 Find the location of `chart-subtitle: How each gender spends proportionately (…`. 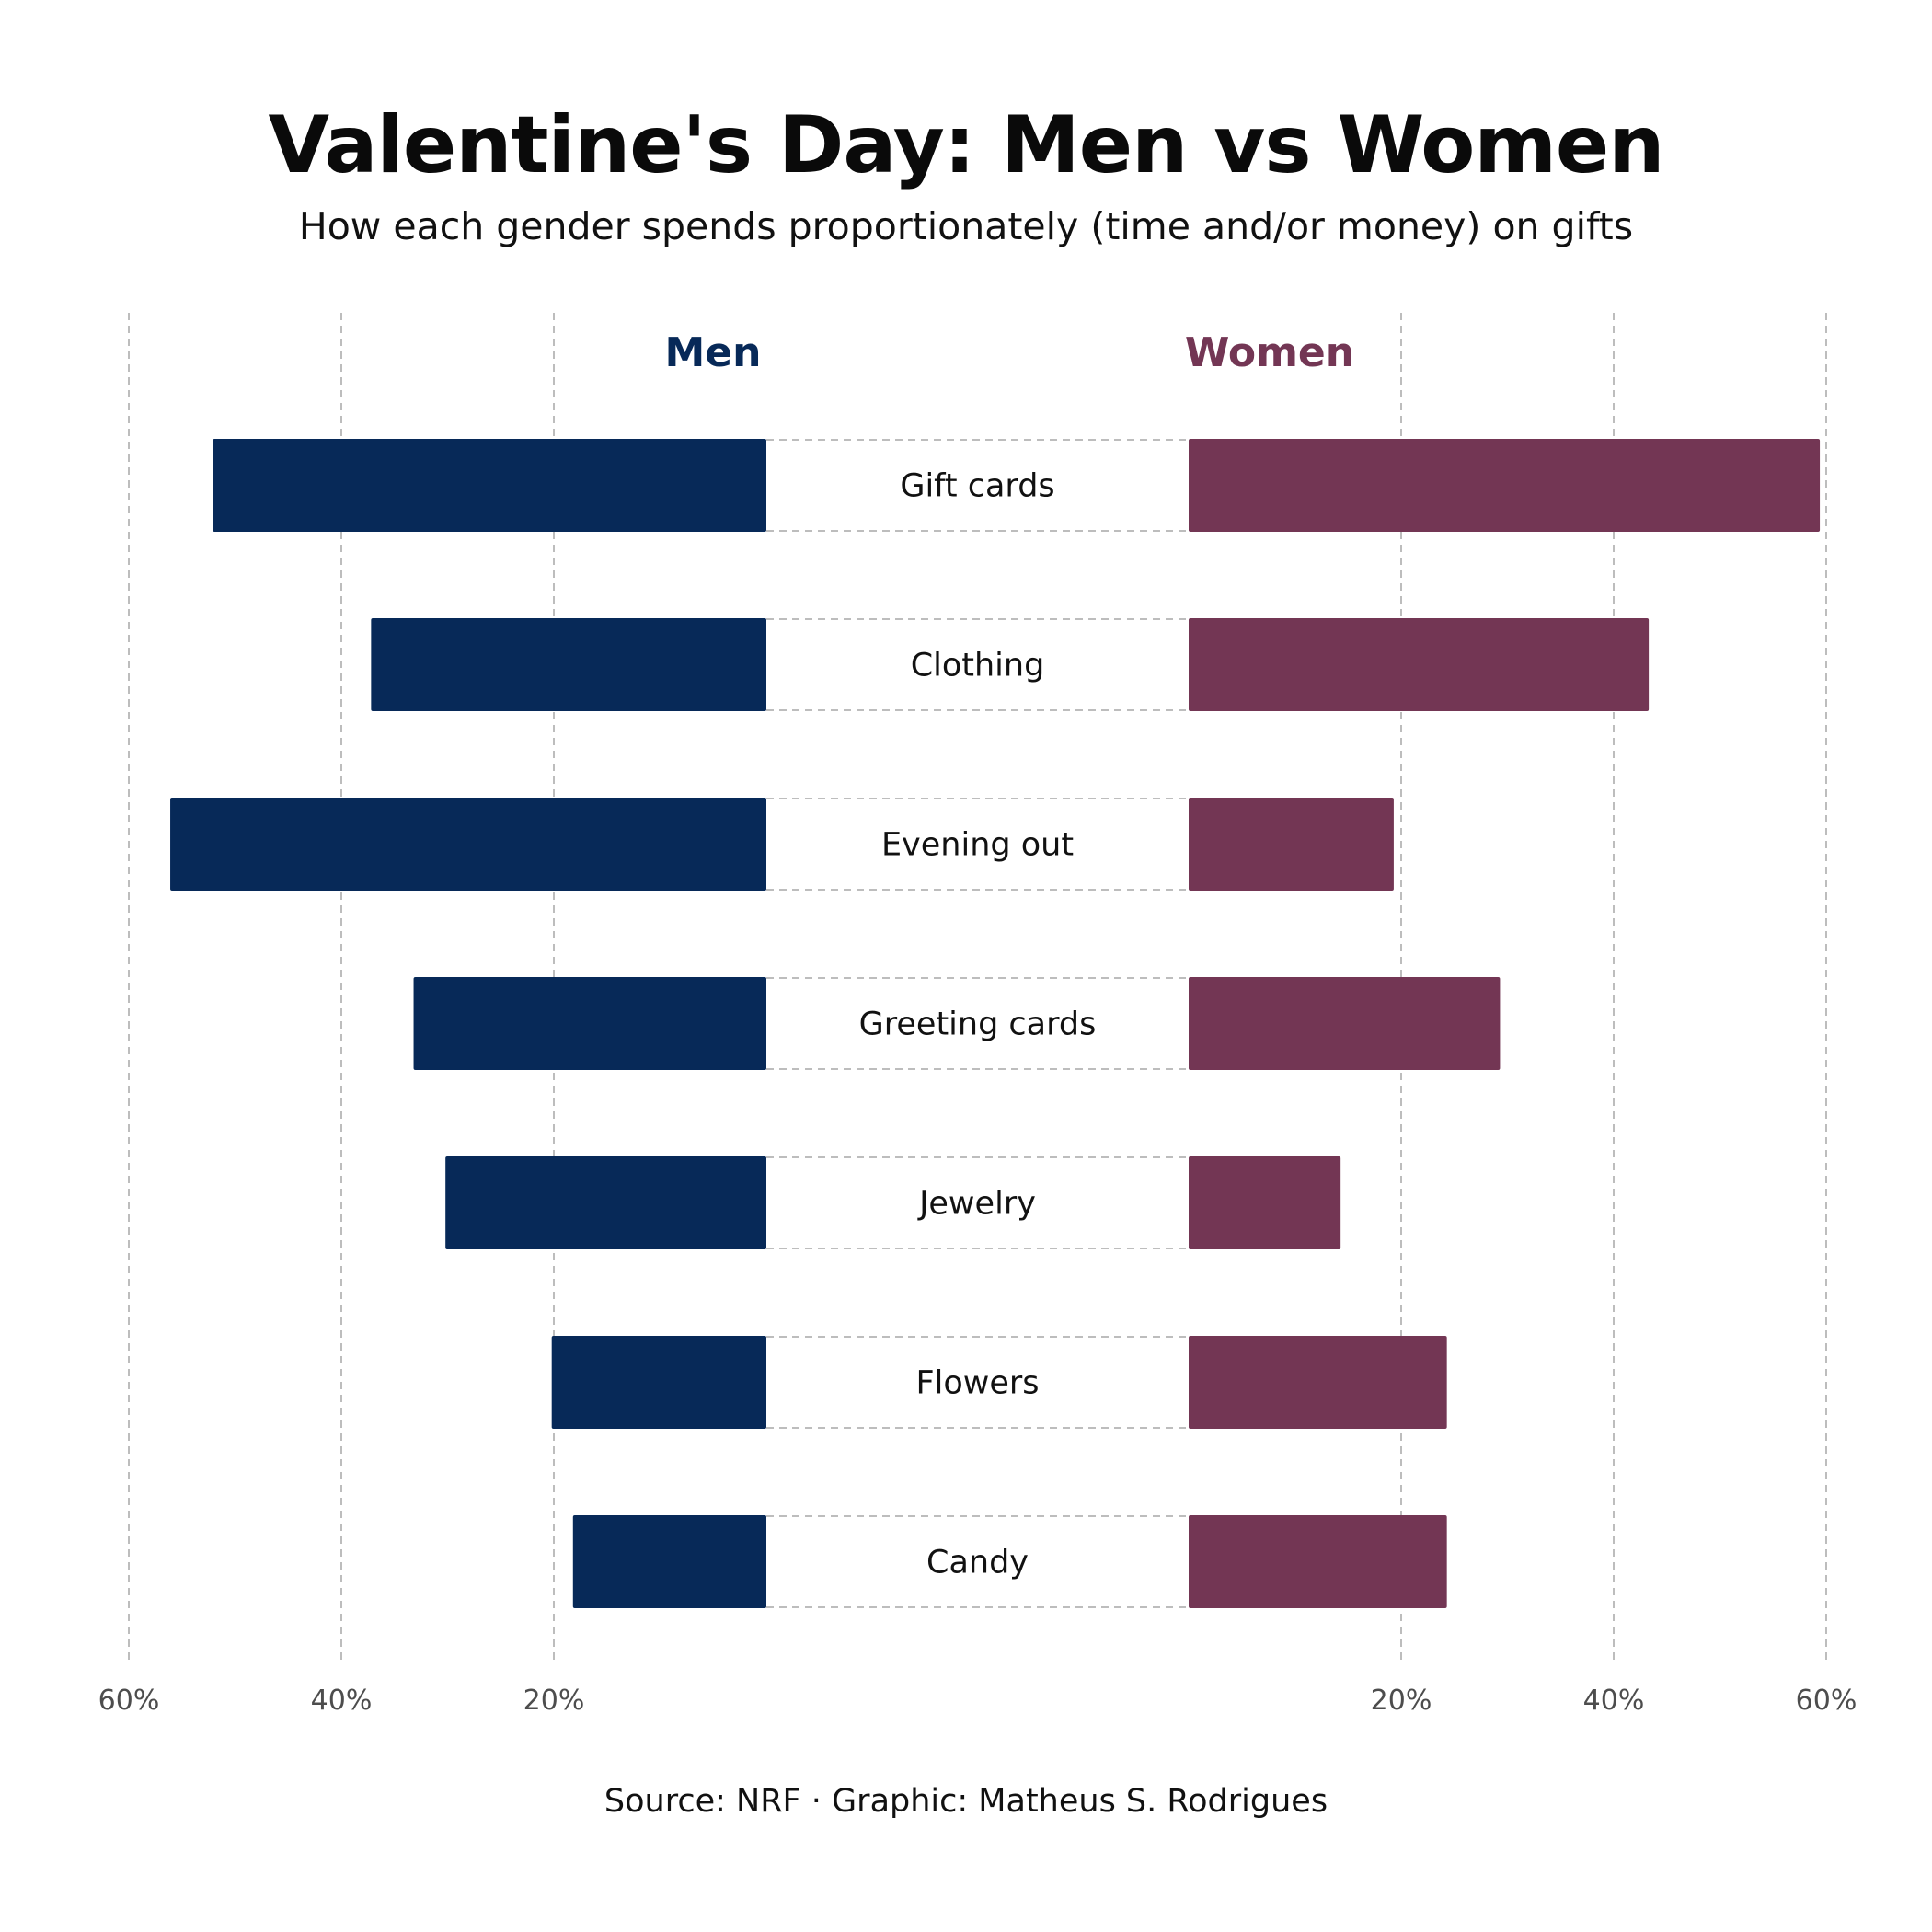

chart-subtitle: How each gender spends proportionately (… is located at coordinates (966, 226).